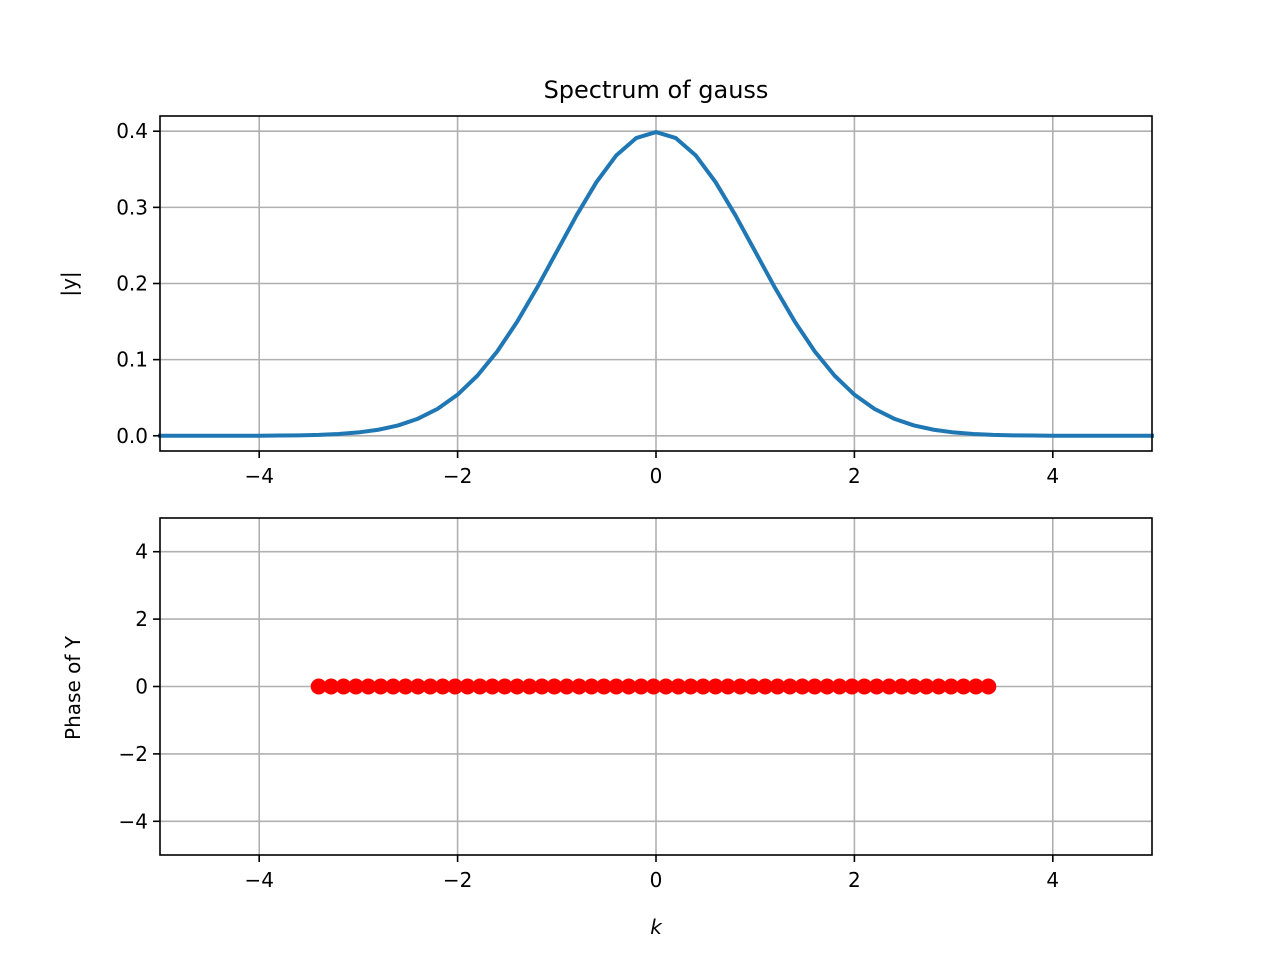  Describe the element at coordinates (258, 880) in the screenshot. I see `phase-x-tick-label: −4` at that location.